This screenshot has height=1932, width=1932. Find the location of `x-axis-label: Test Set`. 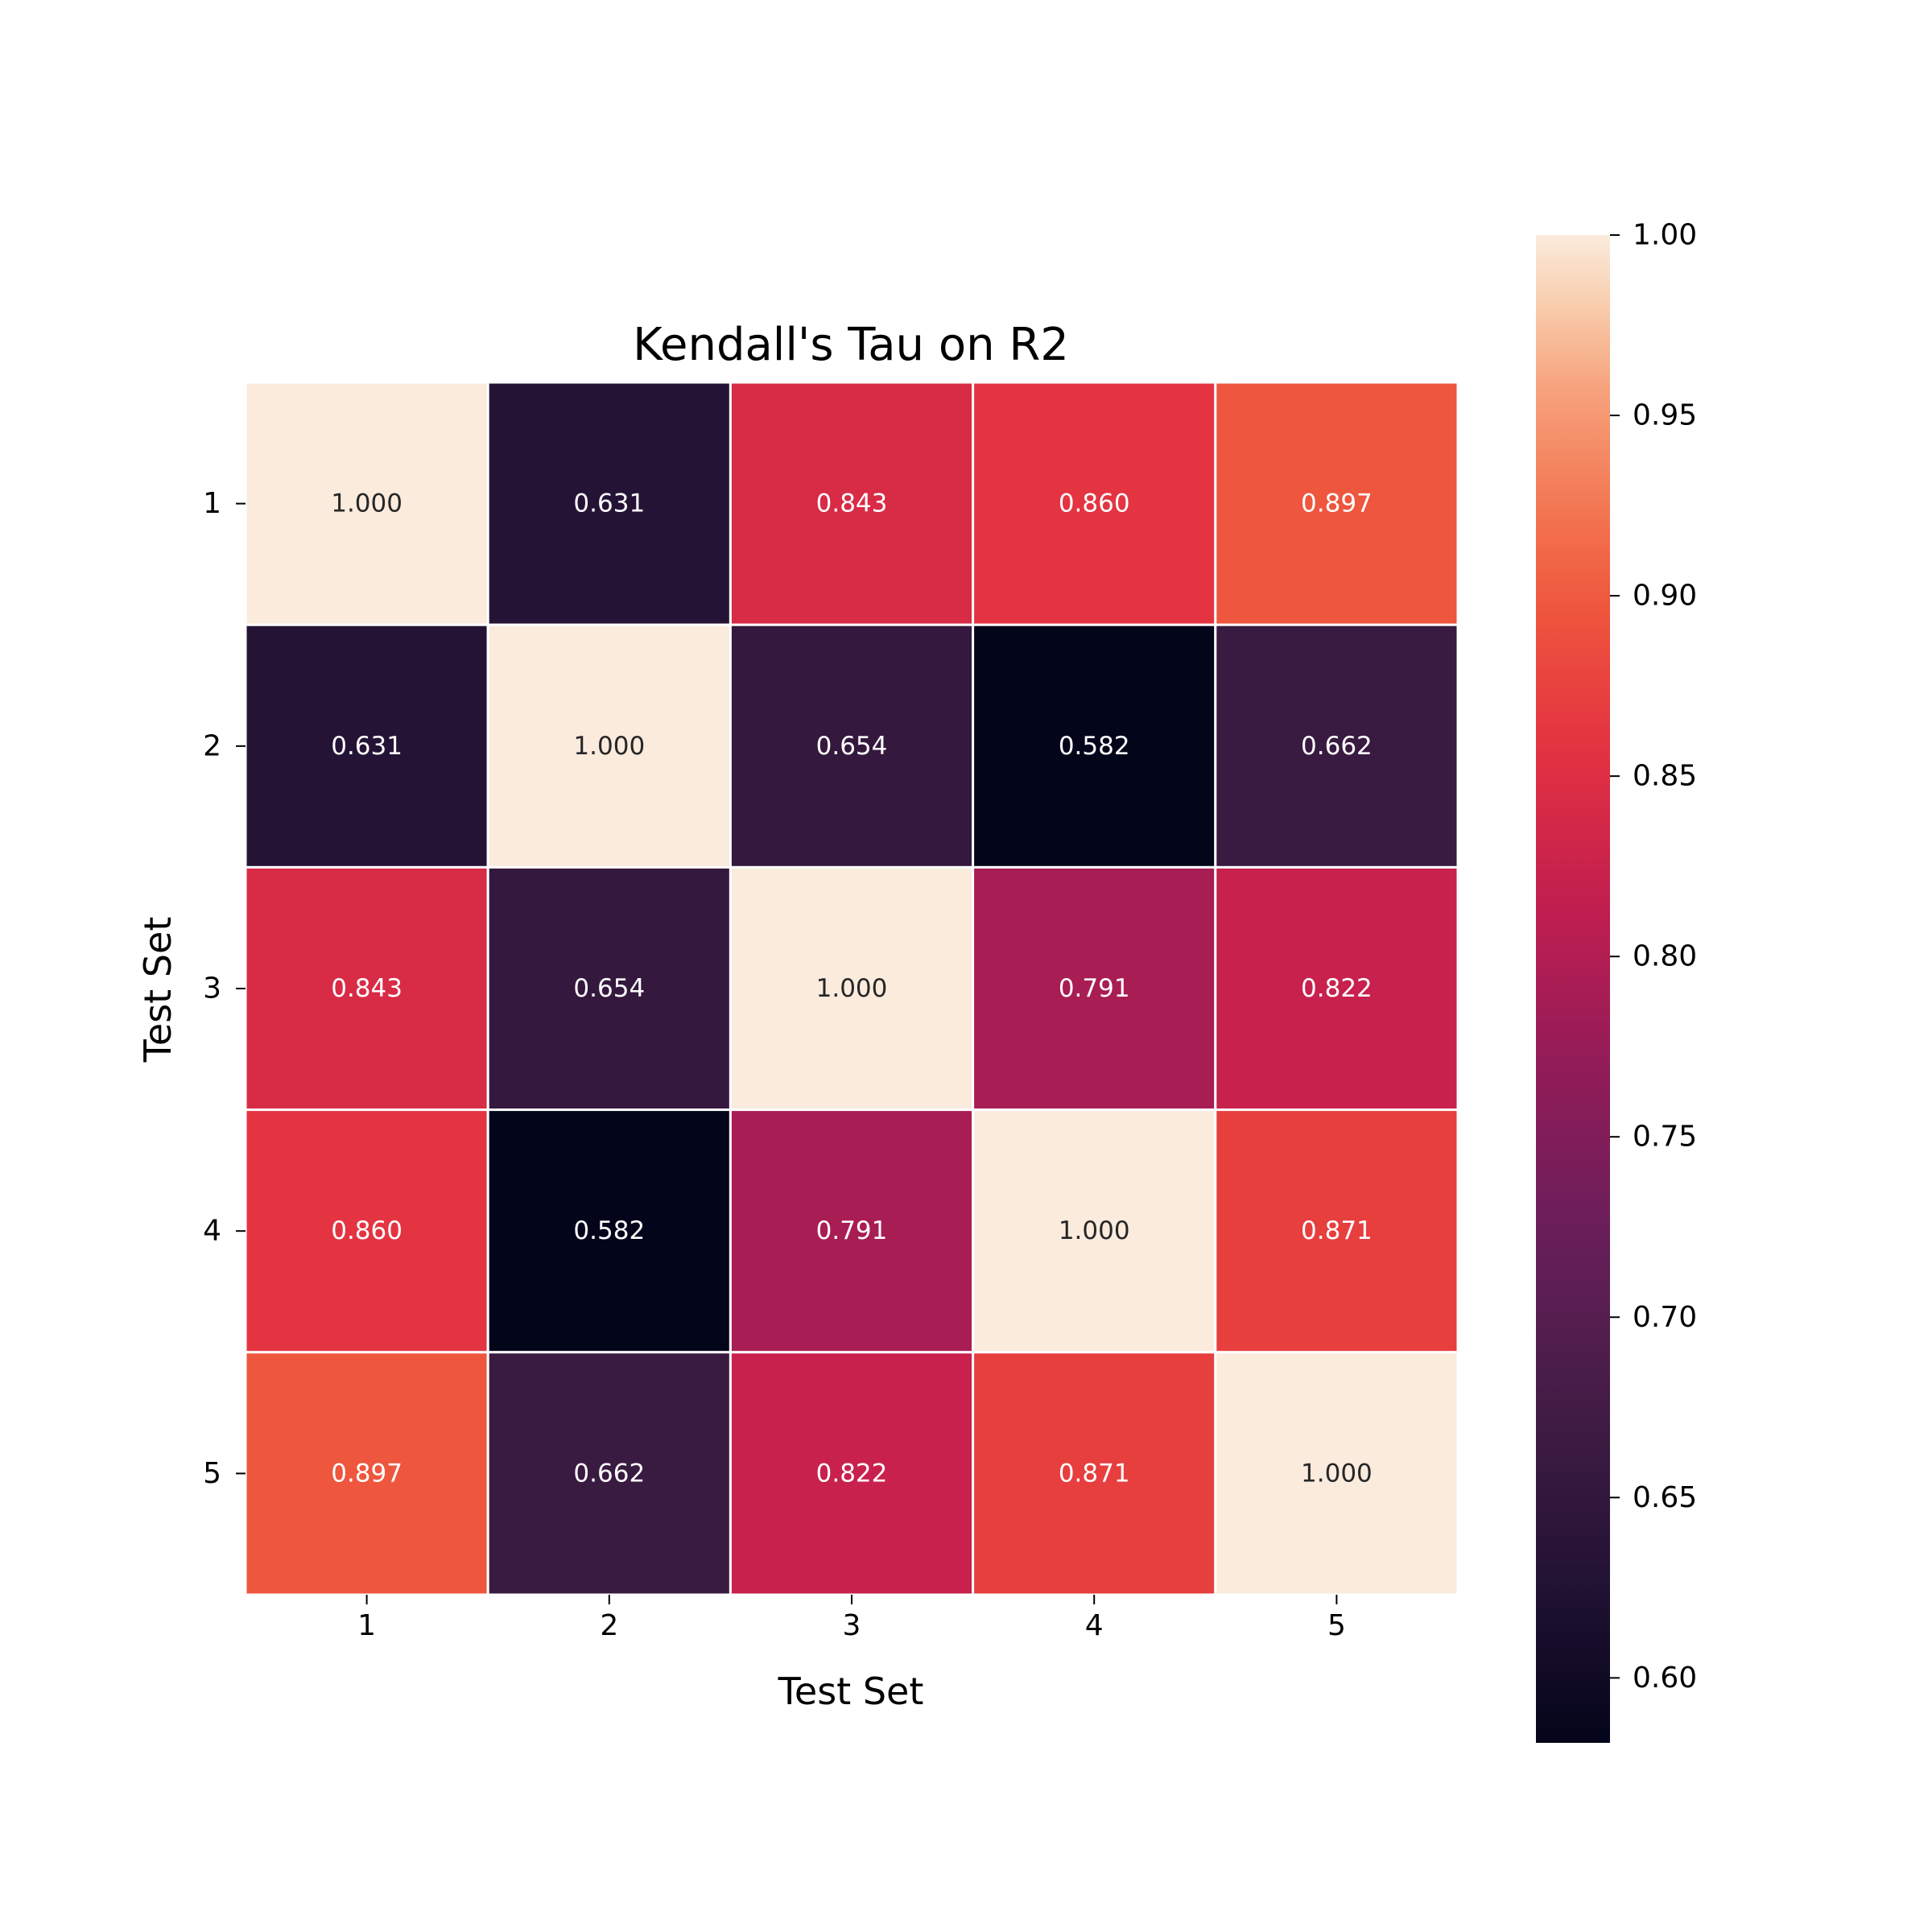

x-axis-label: Test Set is located at coordinates (851, 1691).